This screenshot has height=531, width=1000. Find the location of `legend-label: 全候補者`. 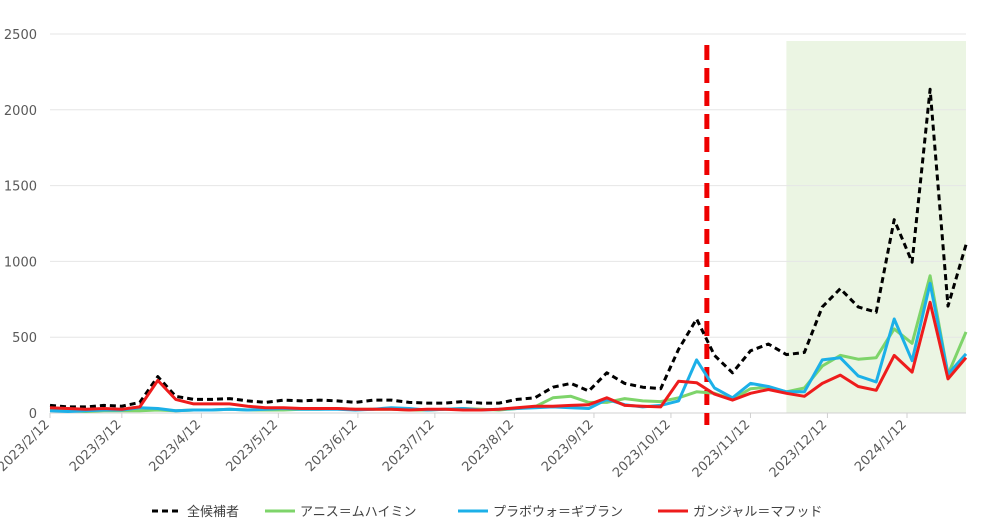

legend-label: 全候補者 is located at coordinates (213, 512).